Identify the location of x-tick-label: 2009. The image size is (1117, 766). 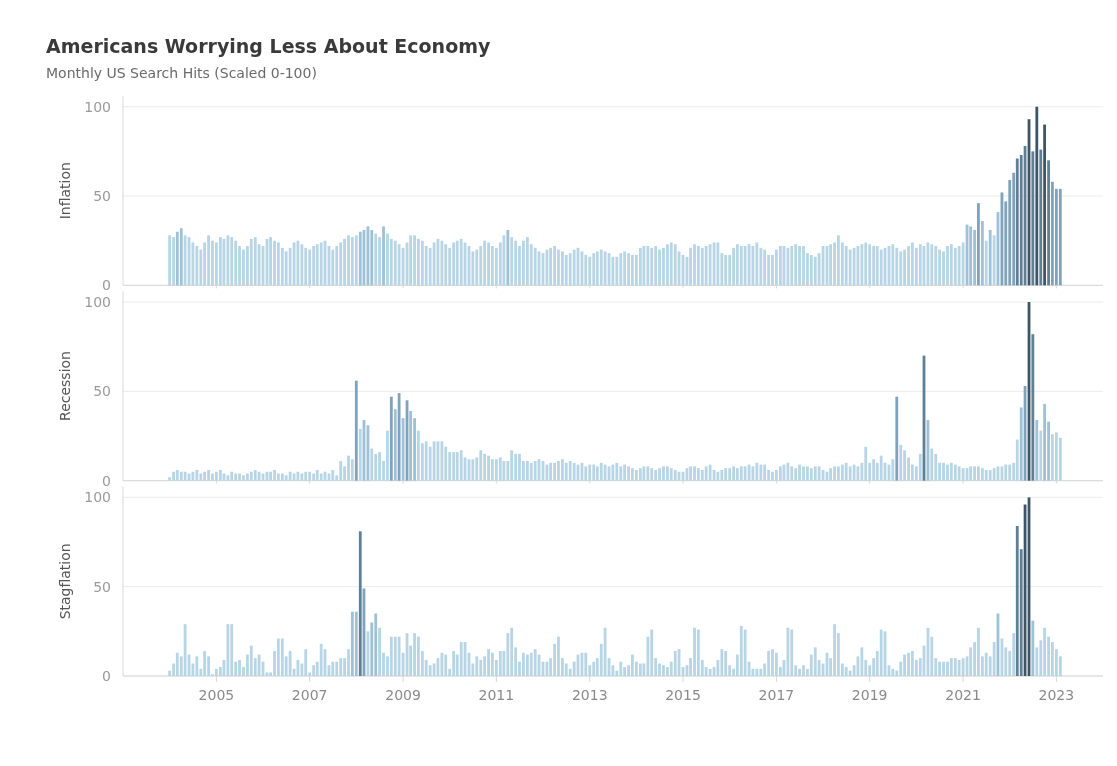
(403, 695).